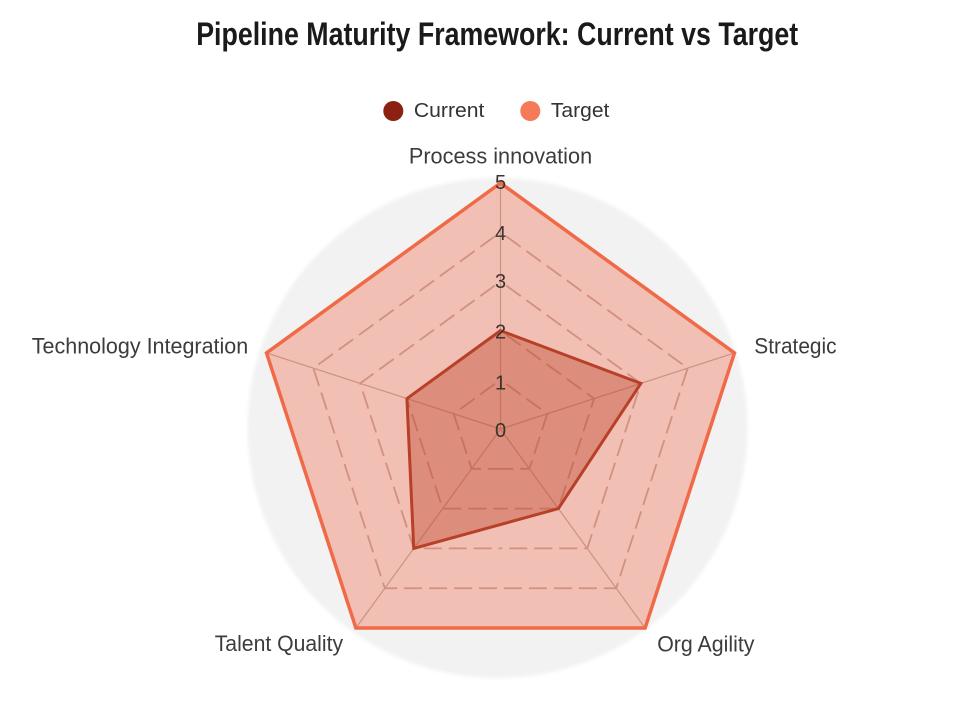 This screenshot has width=978, height=706. What do you see at coordinates (500, 431) in the screenshot?
I see `svg-text: 0` at bounding box center [500, 431].